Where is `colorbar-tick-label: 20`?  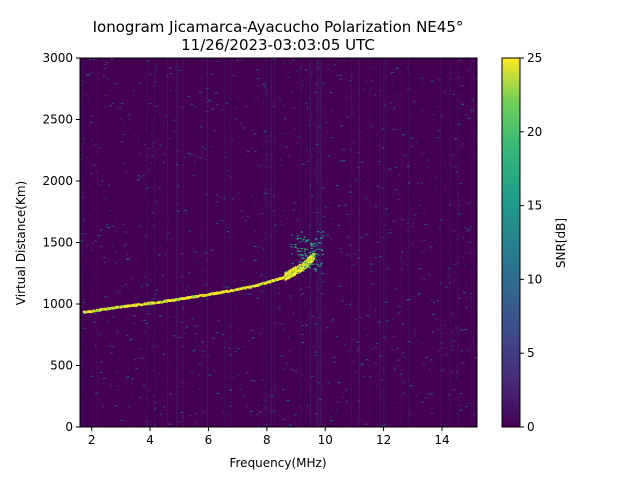 colorbar-tick-label: 20 is located at coordinates (534, 132).